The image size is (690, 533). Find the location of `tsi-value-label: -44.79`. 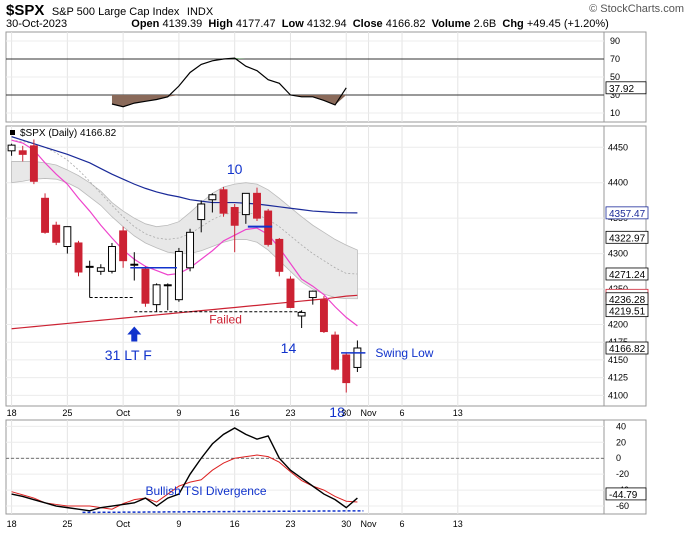

tsi-value-label: -44.79 is located at coordinates (623, 495).